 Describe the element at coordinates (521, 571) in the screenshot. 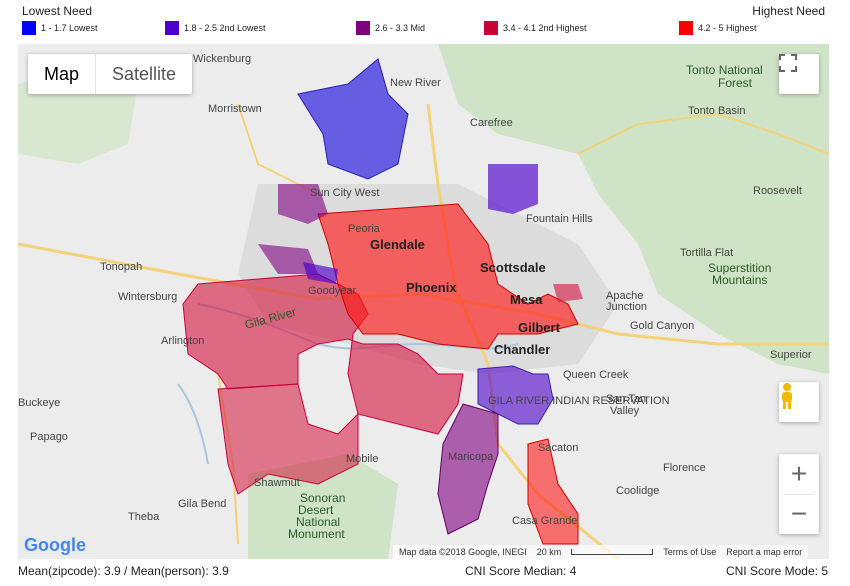

I see `median-stat: CNI Score Median: 4` at that location.